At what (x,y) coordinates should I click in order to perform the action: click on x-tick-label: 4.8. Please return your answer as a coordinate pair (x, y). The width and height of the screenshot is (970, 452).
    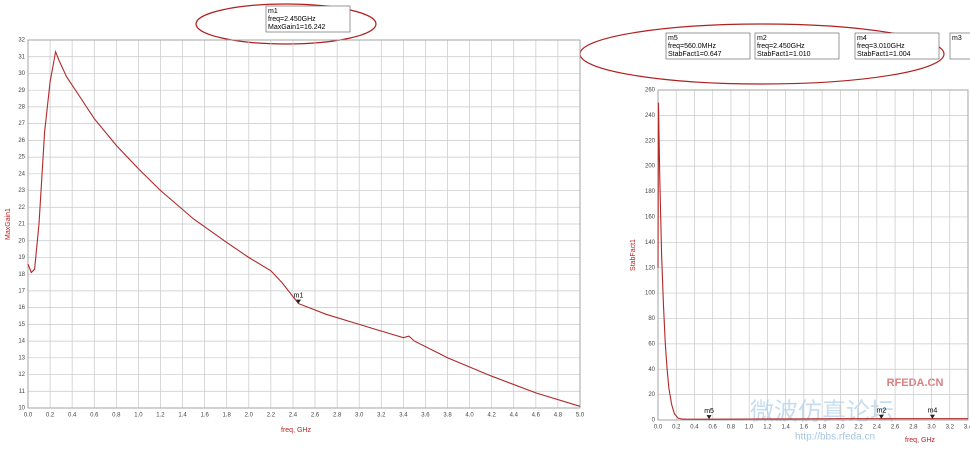
    Looking at the image, I should click on (558, 416).